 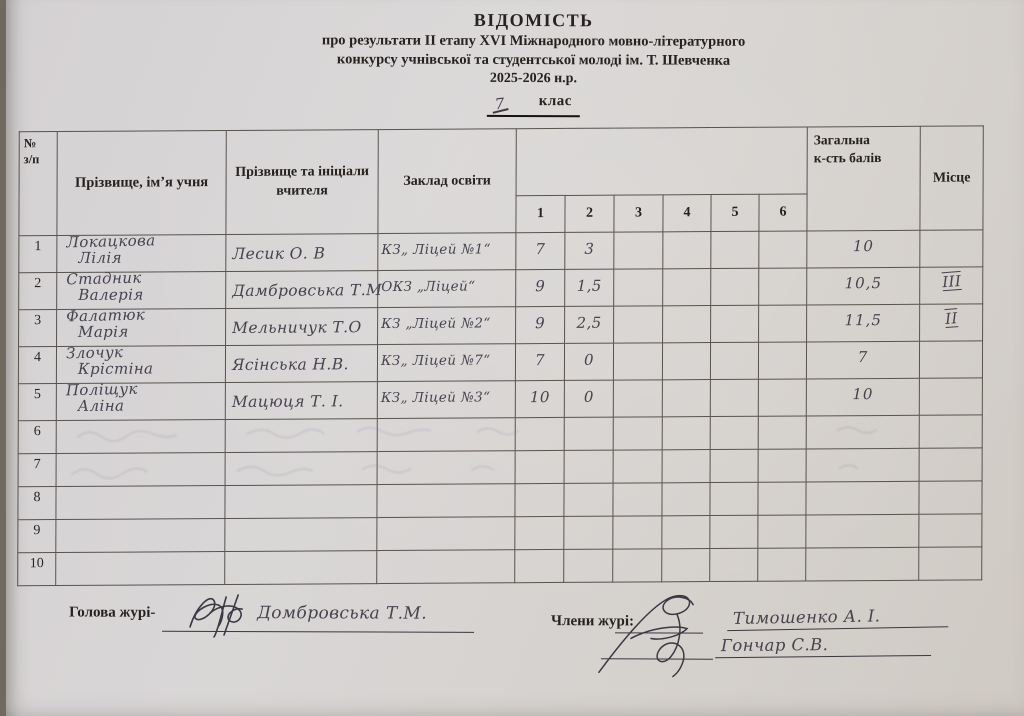 I want to click on class-label: клас, so click(x=555, y=101).